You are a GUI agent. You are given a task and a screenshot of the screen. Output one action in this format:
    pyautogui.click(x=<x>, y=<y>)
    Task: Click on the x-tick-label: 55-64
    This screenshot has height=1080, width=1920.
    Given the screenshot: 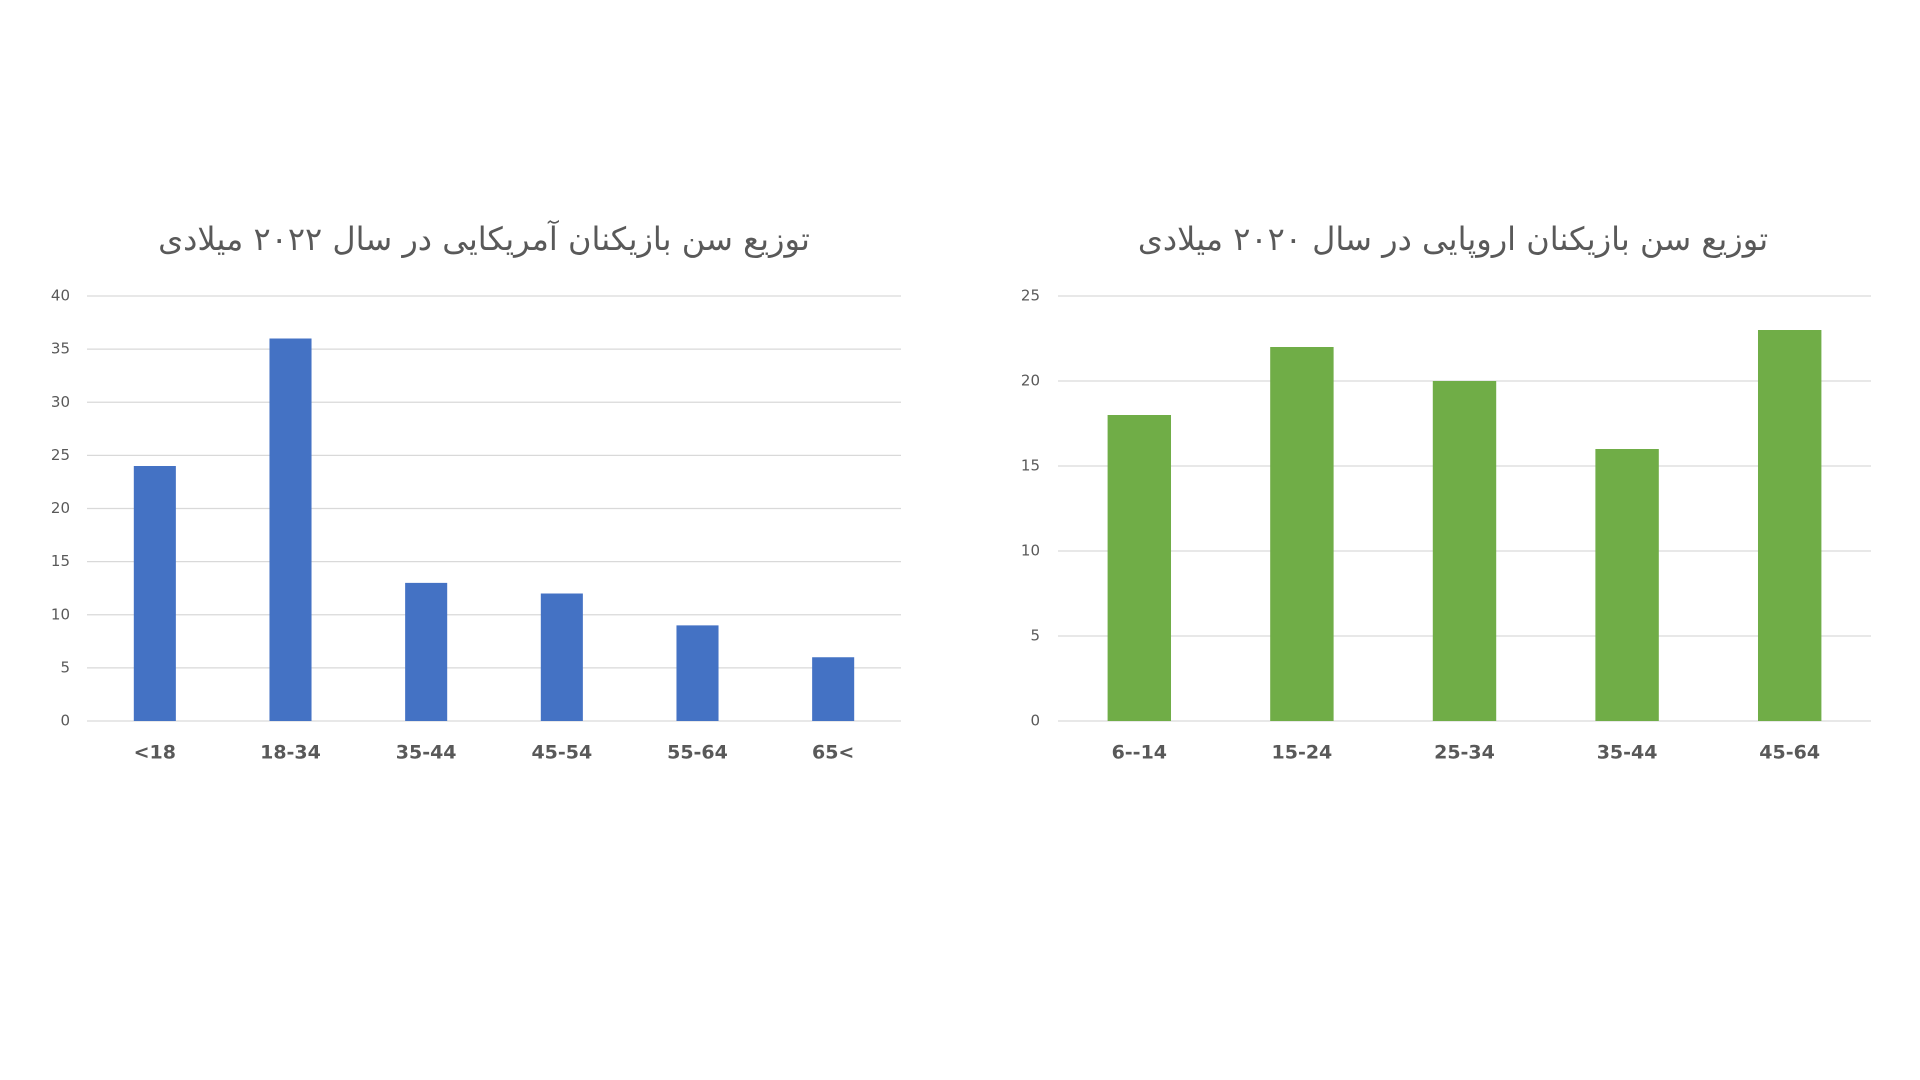 What is the action you would take?
    pyautogui.click(x=697, y=753)
    